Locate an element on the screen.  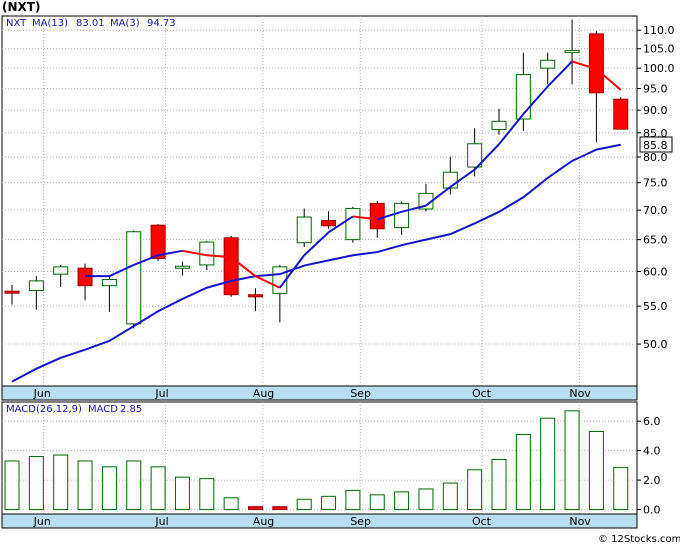
macd-month-label: Aug is located at coordinates (263, 521).